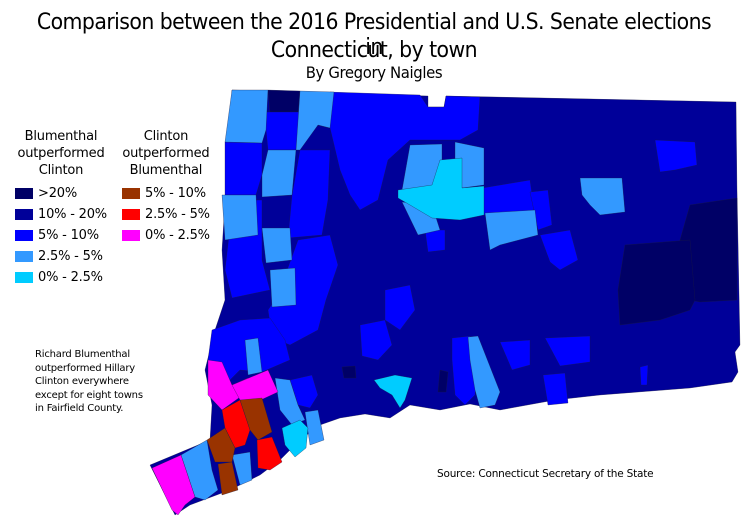 This screenshot has width=748, height=528. What do you see at coordinates (253, 356) in the screenshot?
I see `region-2-5-west-south` at bounding box center [253, 356].